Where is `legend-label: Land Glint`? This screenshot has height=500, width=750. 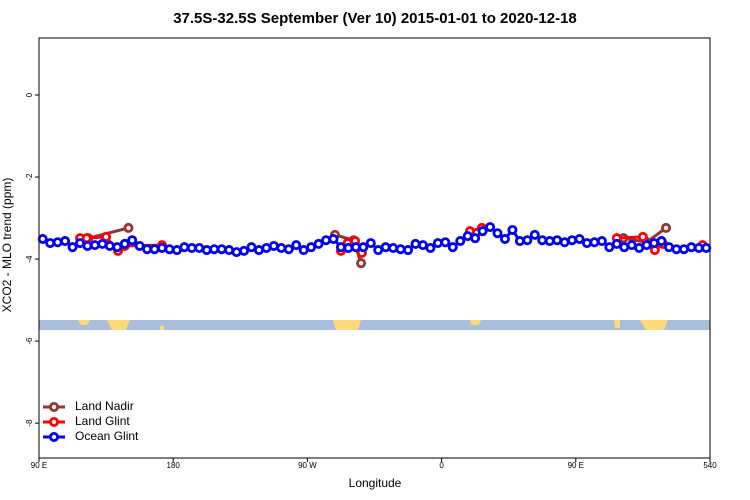
legend-label: Land Glint is located at coordinates (102, 421).